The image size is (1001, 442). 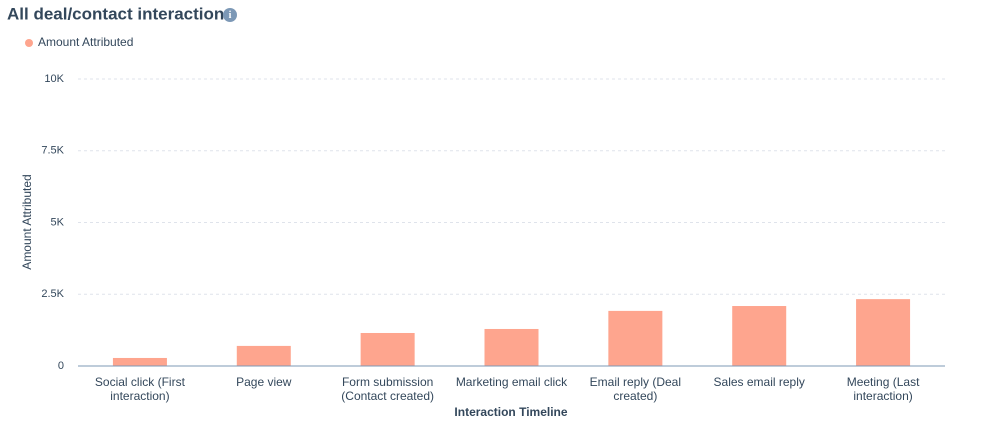 I want to click on x-tick-label: Form submission (Contact created), so click(x=387, y=389).